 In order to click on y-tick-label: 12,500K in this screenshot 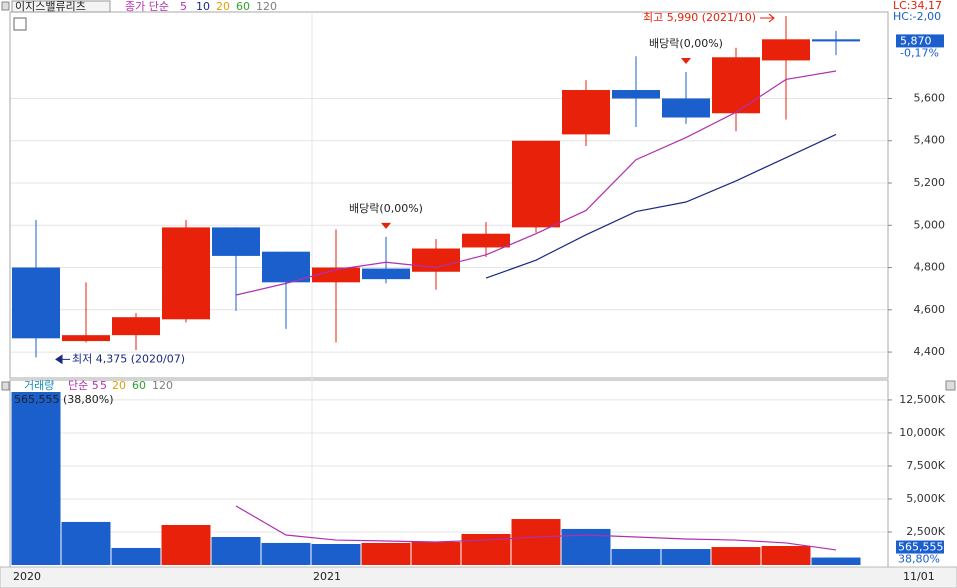, I will do `click(922, 399)`.